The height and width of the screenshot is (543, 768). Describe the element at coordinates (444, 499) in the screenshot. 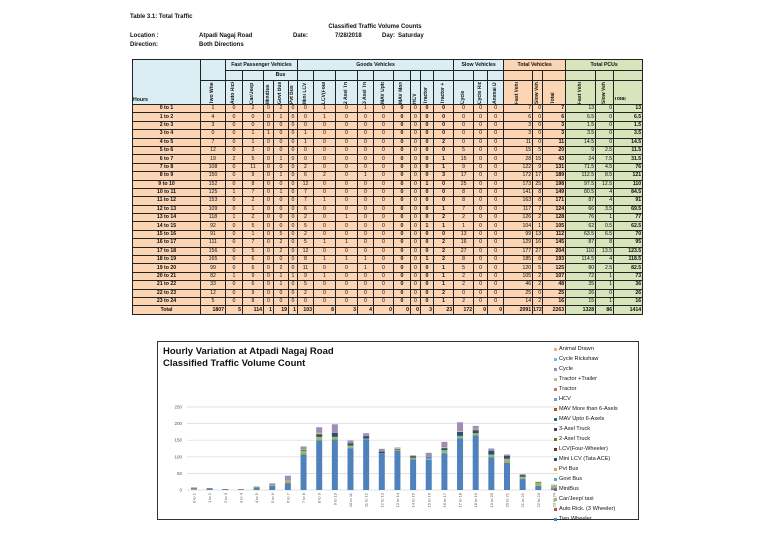

I see `x-tick-label: 16 to 17` at that location.